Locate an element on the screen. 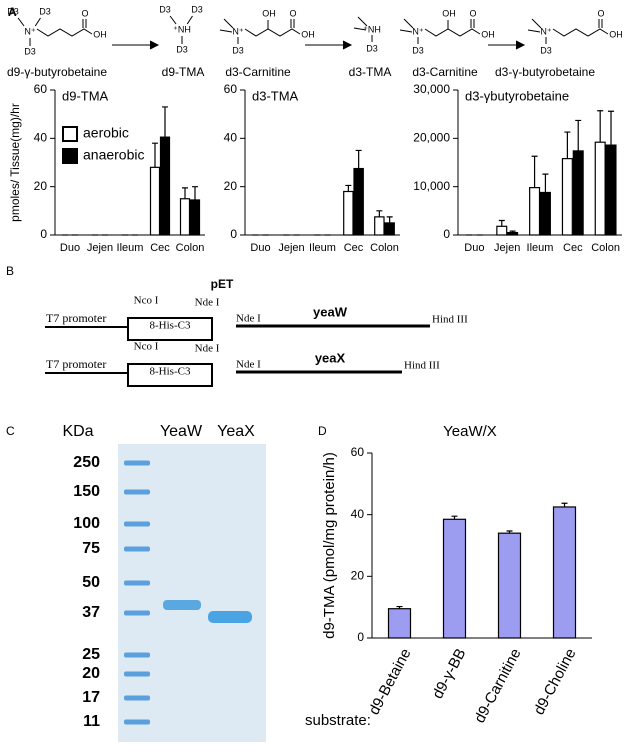  marker-label: 50 is located at coordinates (91, 582).